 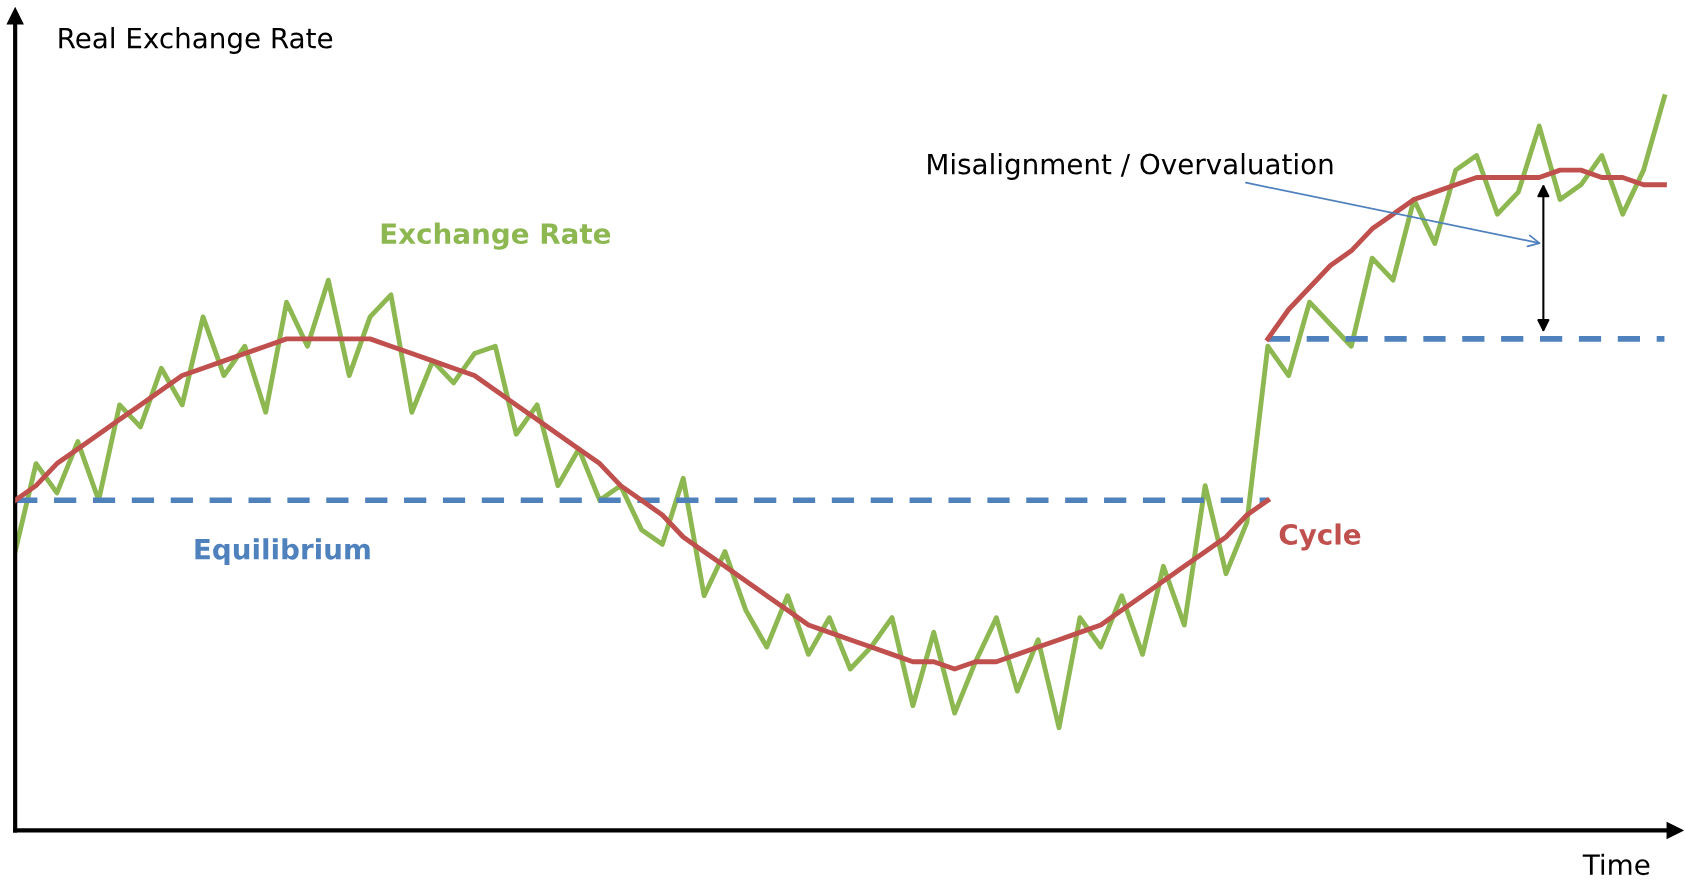 What do you see at coordinates (196, 40) in the screenshot?
I see `y-axis-title: Real Exchange Rate` at bounding box center [196, 40].